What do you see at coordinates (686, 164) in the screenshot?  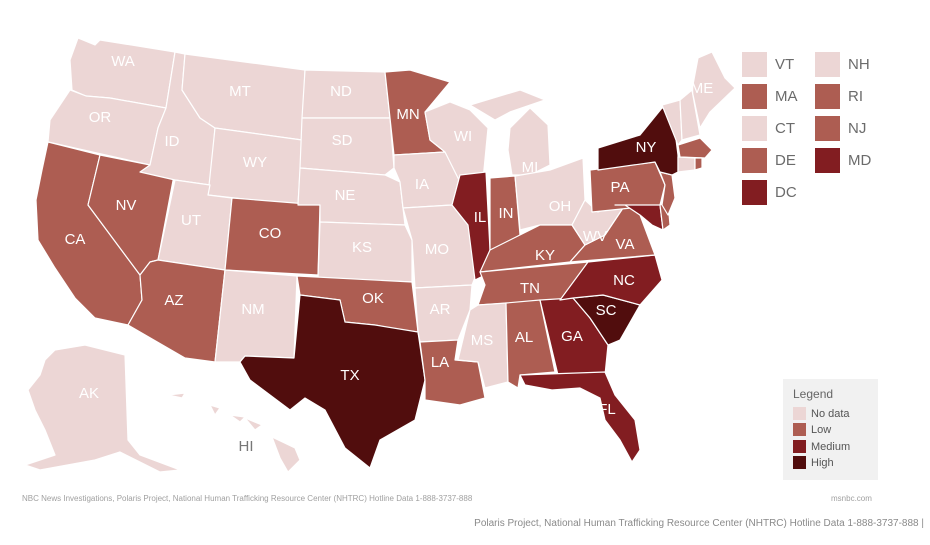 I see `state-ct` at bounding box center [686, 164].